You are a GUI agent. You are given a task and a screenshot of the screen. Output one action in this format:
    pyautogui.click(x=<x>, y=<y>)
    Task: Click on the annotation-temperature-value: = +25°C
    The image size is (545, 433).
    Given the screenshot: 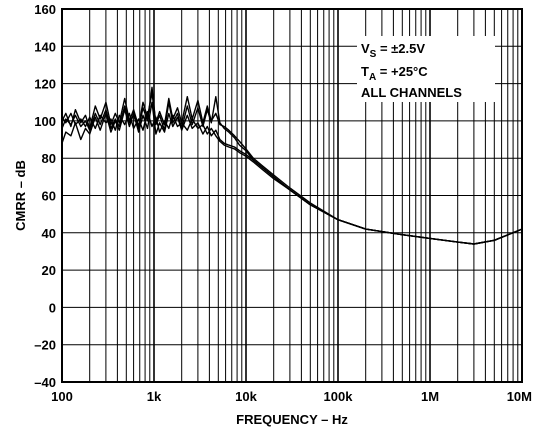 What is the action you would take?
    pyautogui.click(x=402, y=71)
    